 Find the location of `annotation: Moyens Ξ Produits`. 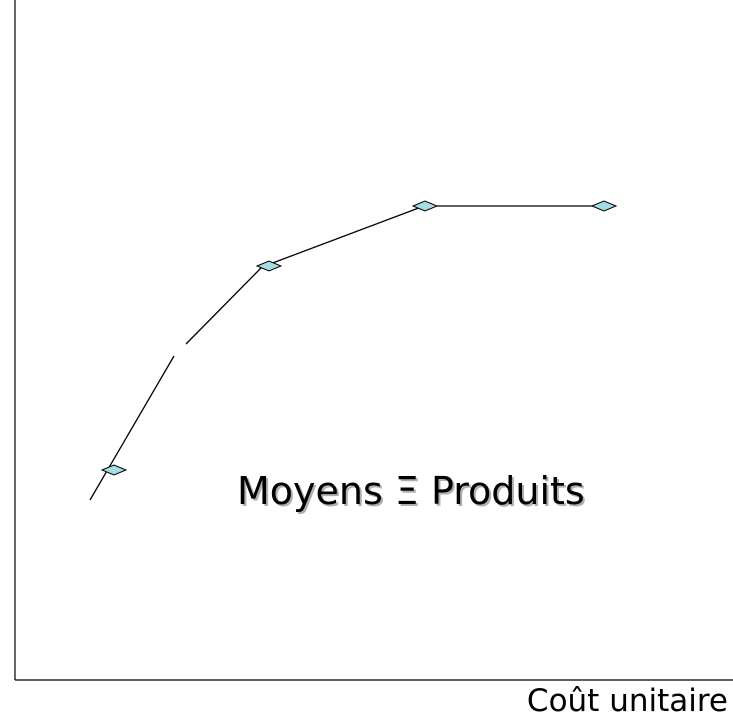

annotation: Moyens Ξ Produits is located at coordinates (411, 491).